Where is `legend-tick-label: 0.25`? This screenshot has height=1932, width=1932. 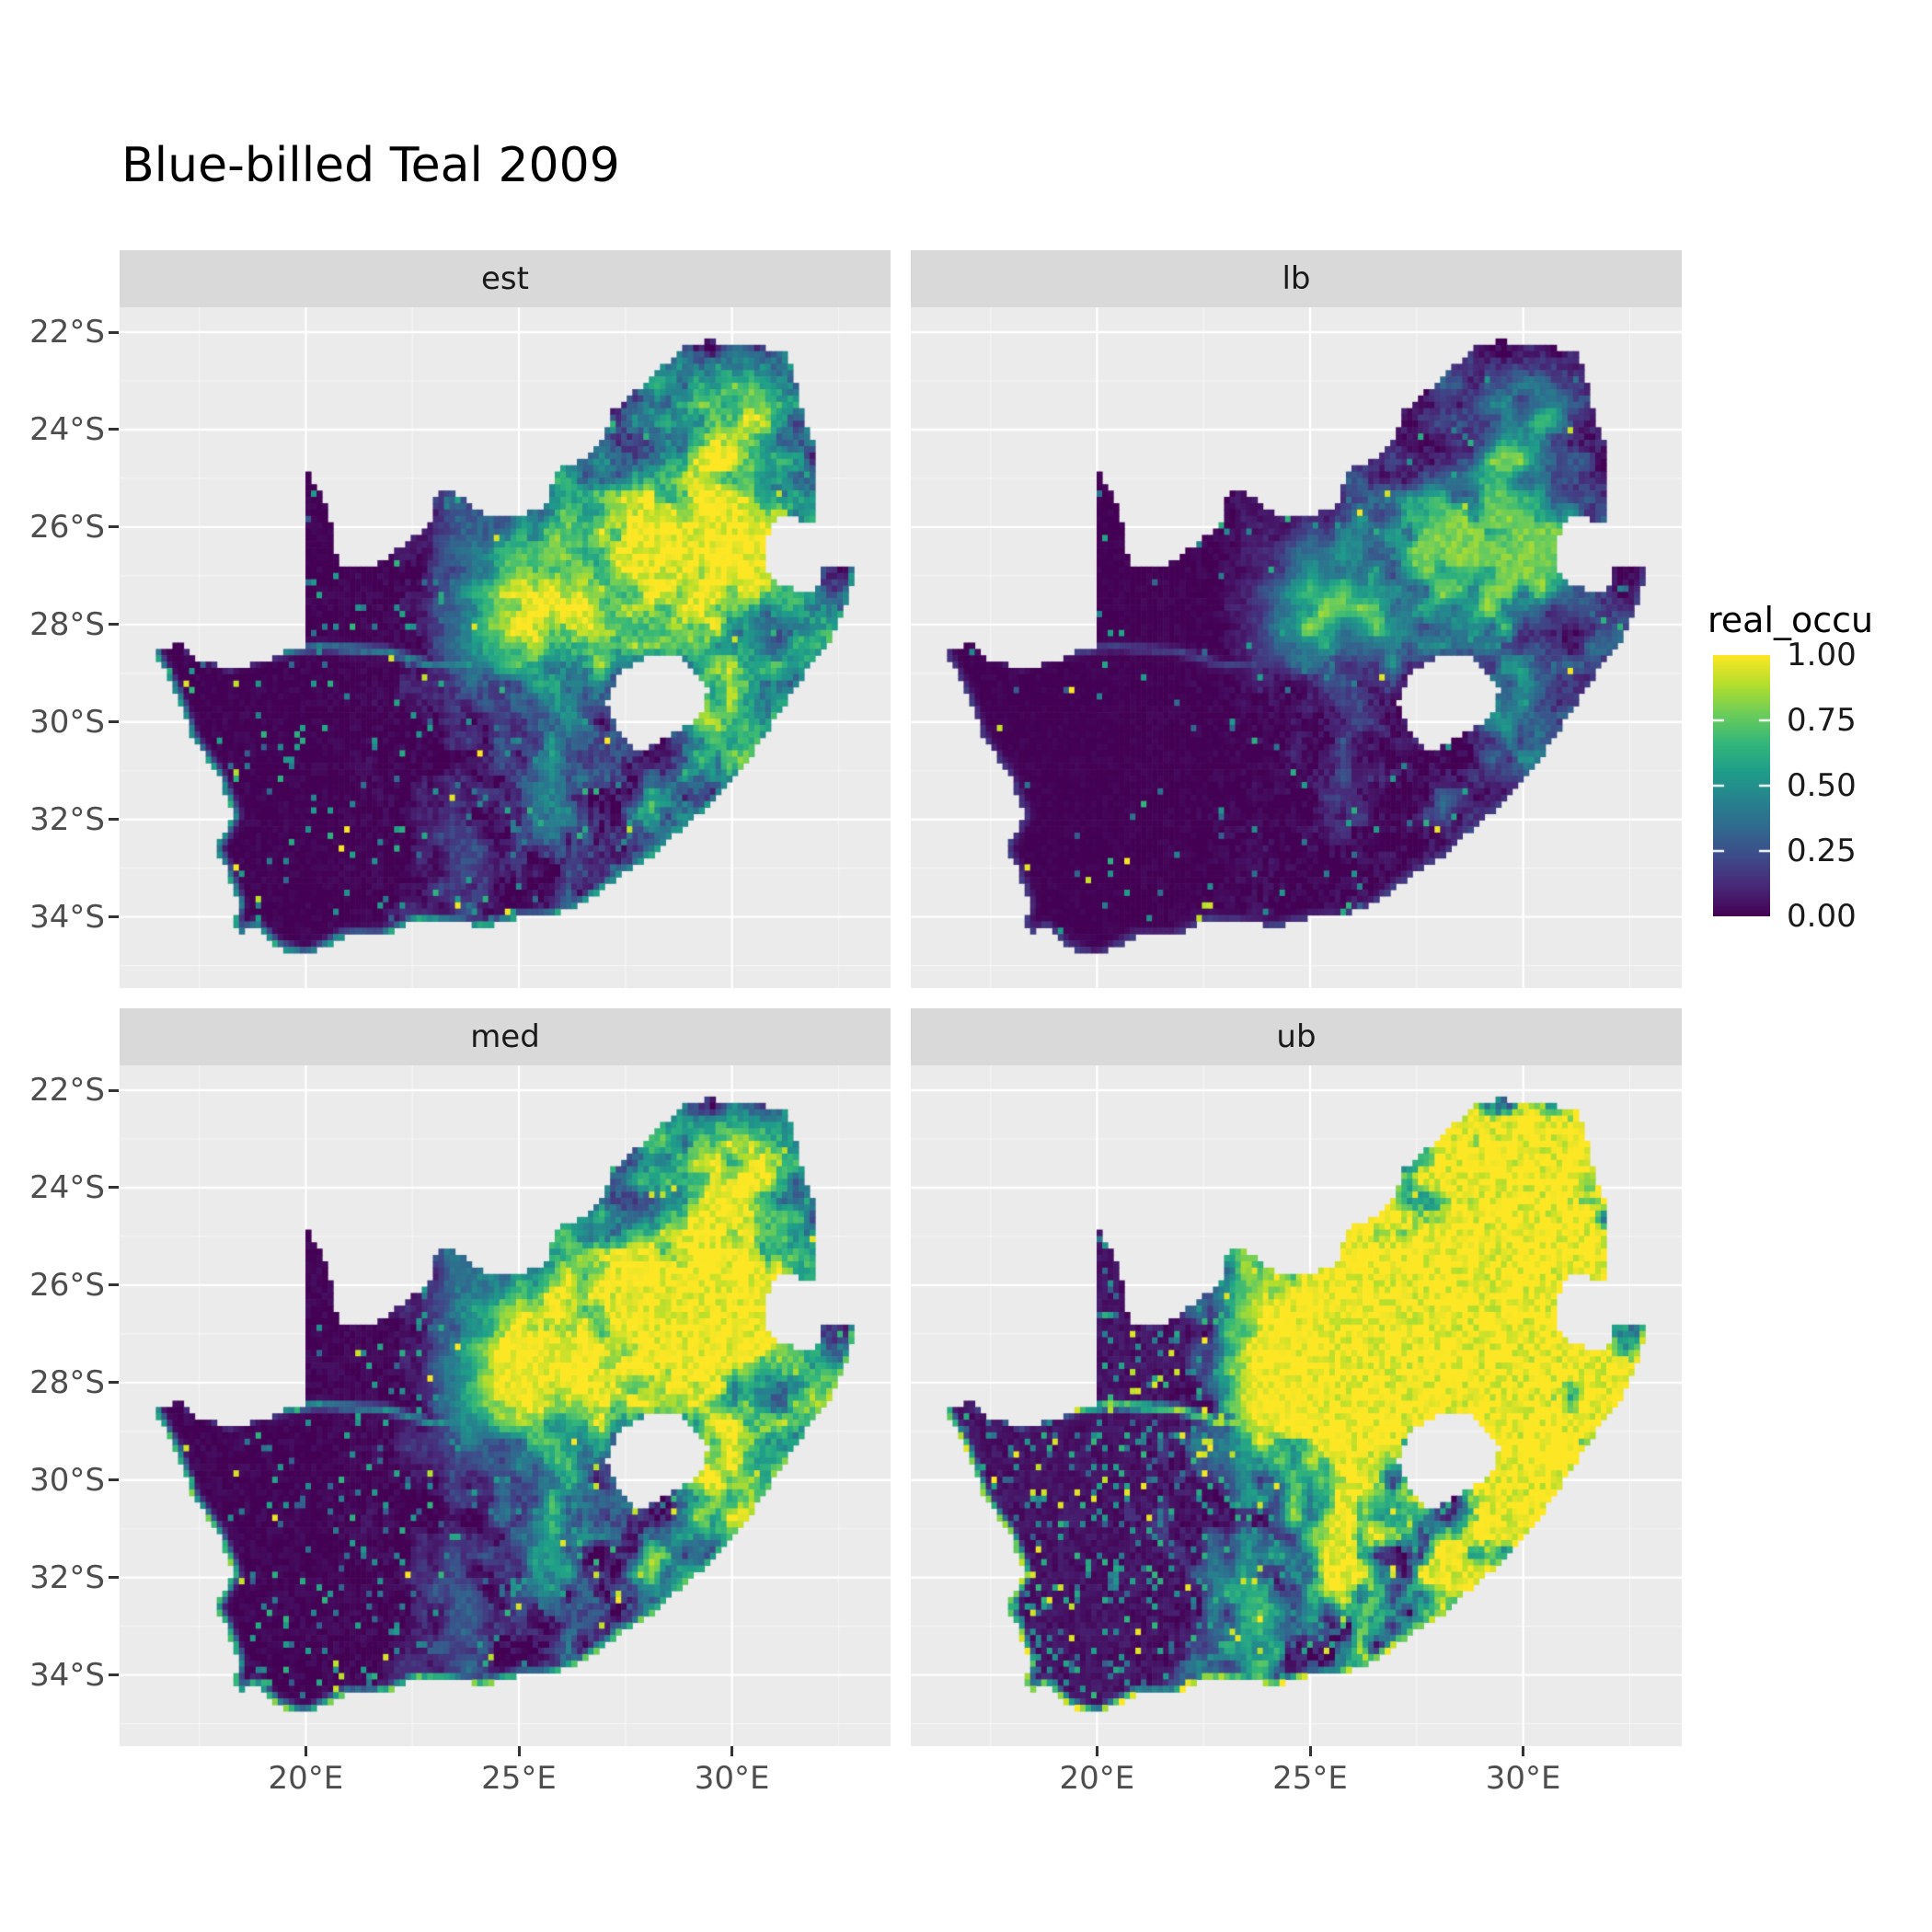 legend-tick-label: 0.25 is located at coordinates (1822, 851).